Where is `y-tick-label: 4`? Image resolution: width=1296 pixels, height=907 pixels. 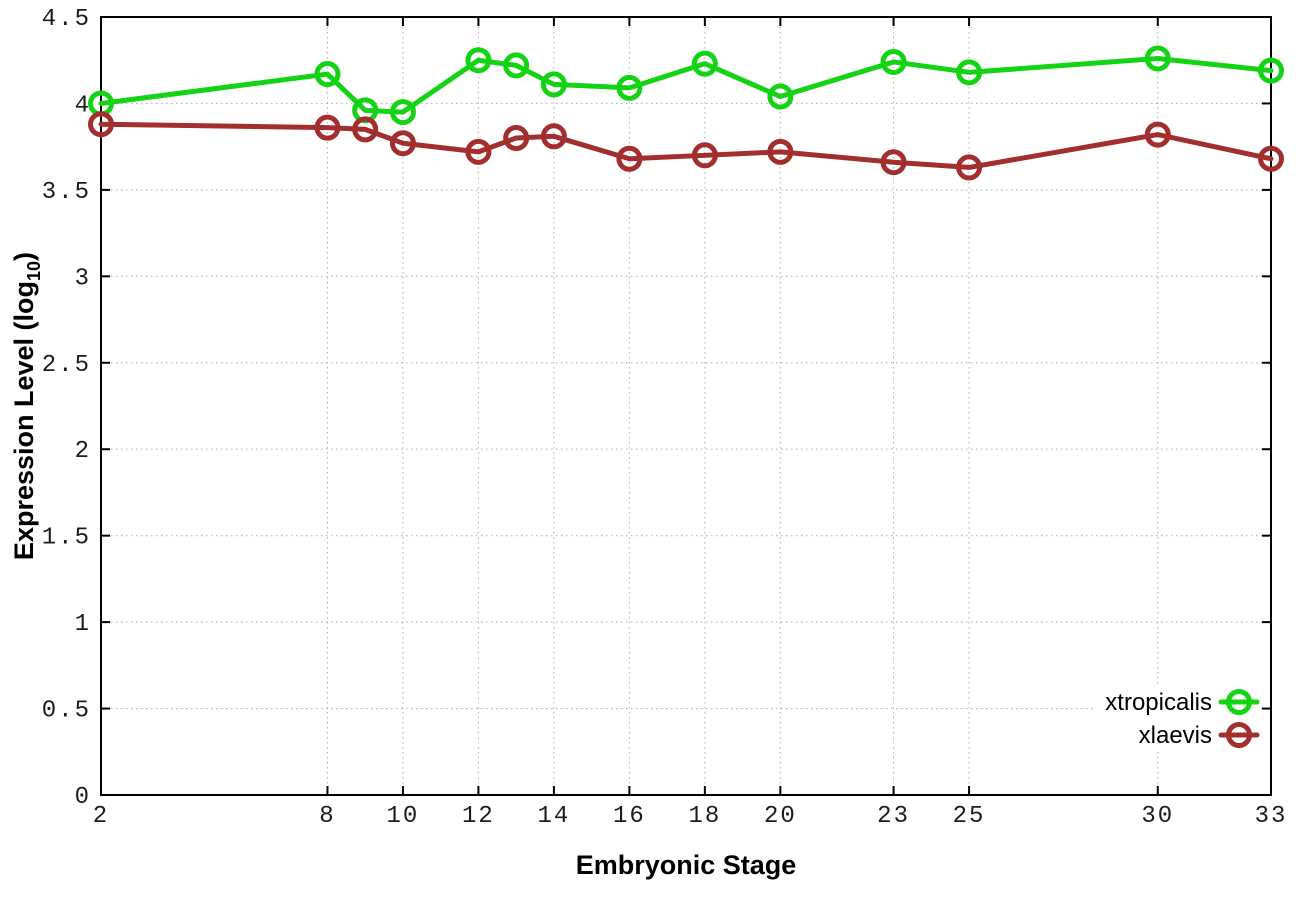 y-tick-label: 4 is located at coordinates (83, 105).